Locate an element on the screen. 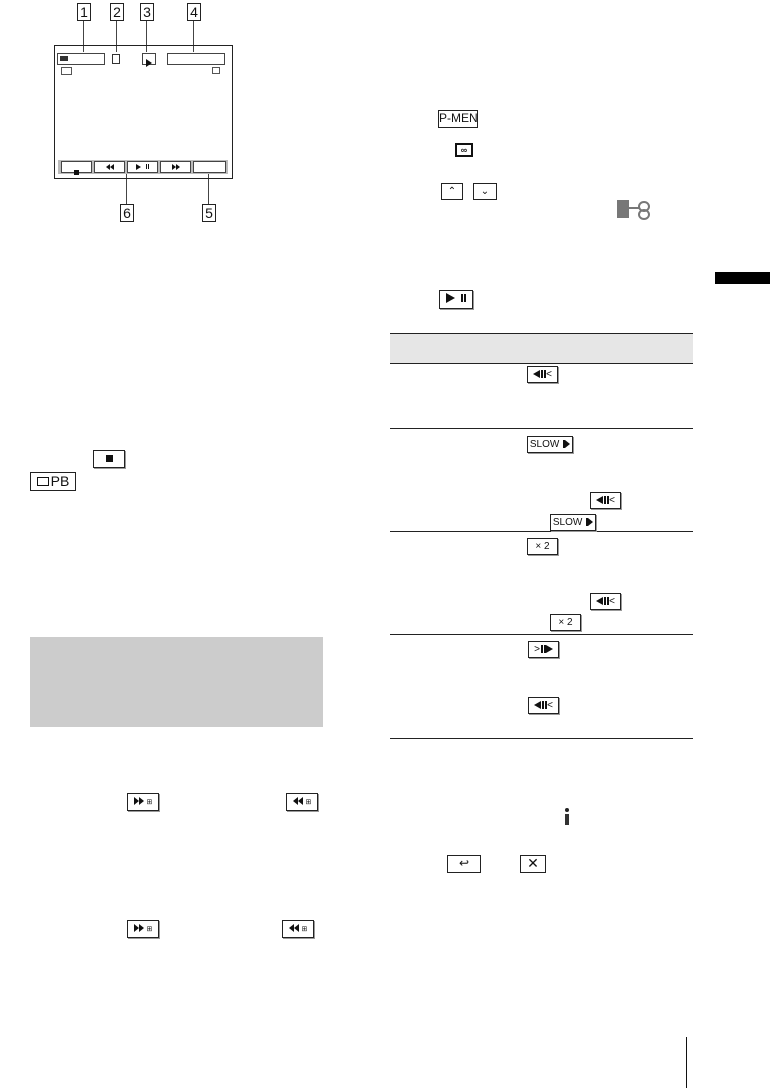 This screenshot has width=770, height=1088. rewind-button is located at coordinates (109, 167).